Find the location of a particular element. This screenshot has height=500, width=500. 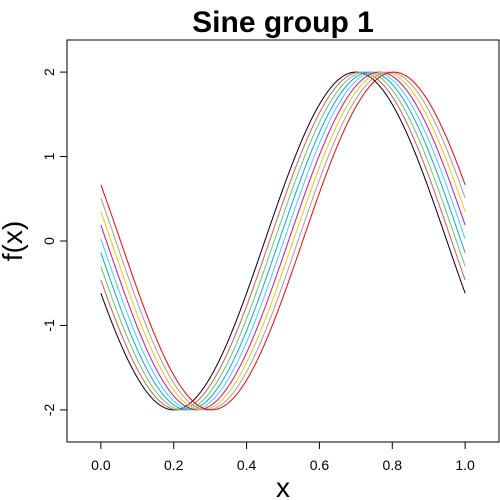

y-tick-label: 0 is located at coordinates (49, 241).